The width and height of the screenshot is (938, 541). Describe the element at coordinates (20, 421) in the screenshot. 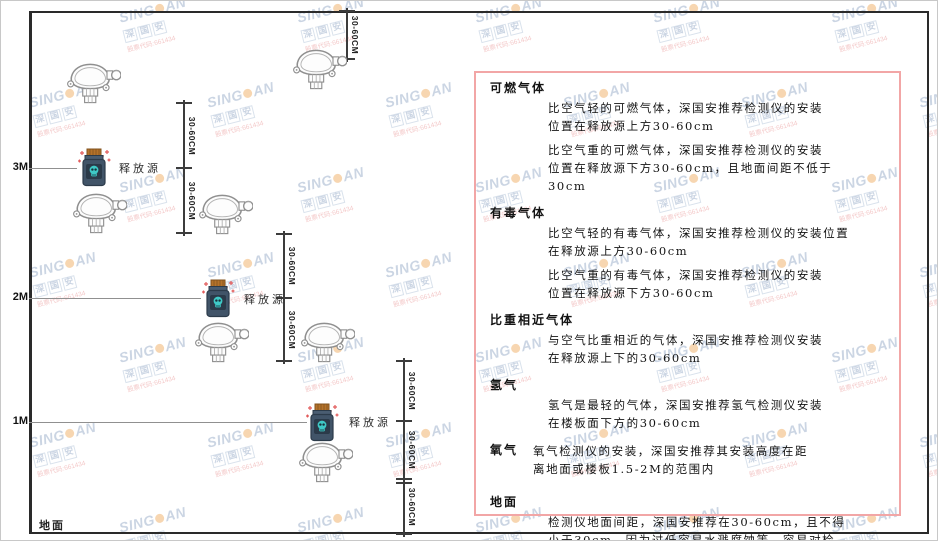

I see `level-label: 1M` at that location.